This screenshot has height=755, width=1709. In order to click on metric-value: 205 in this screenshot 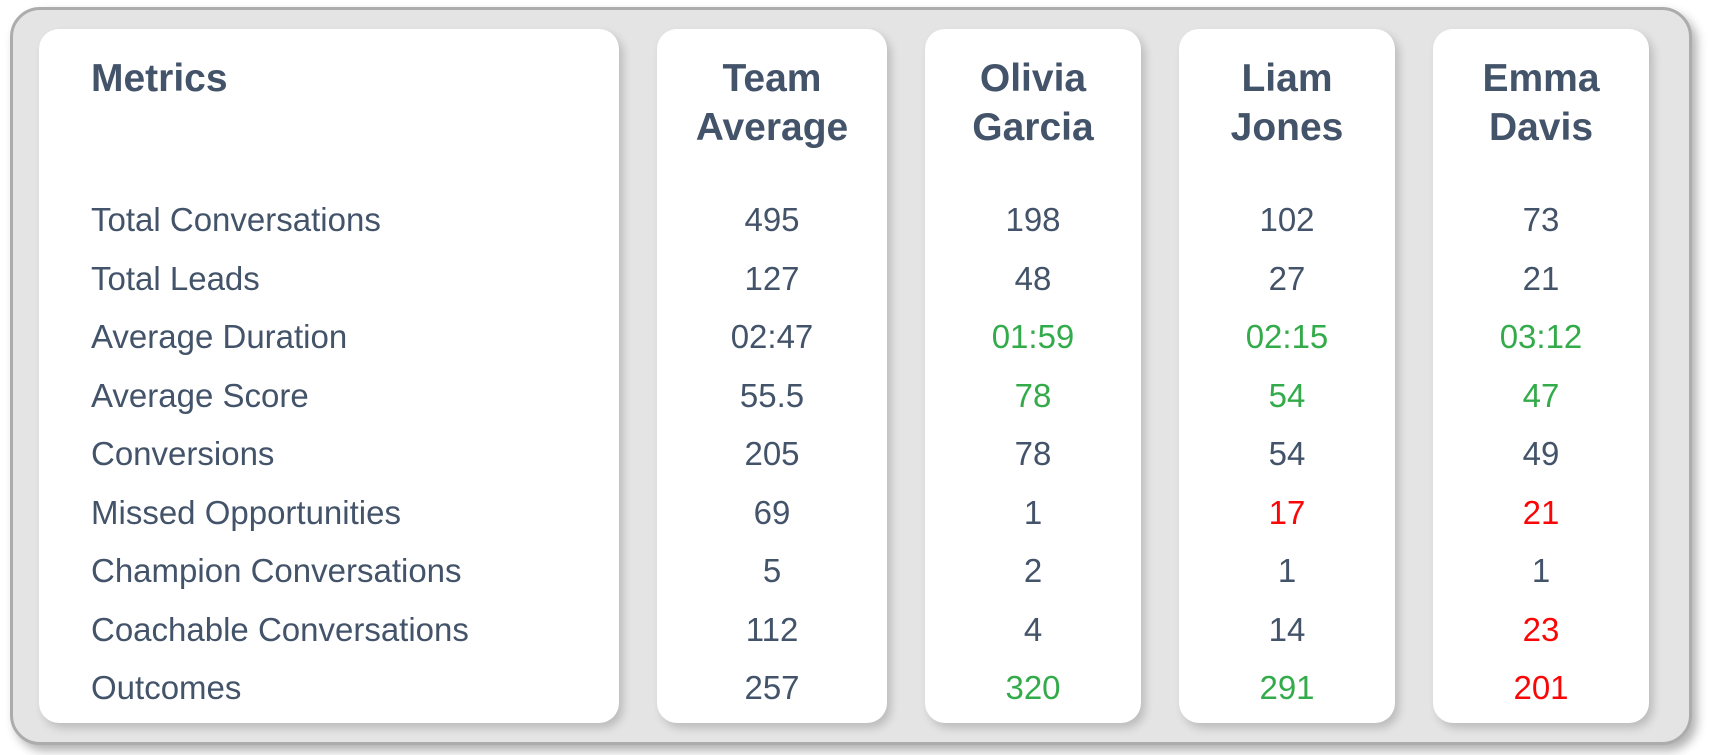, I will do `click(772, 454)`.